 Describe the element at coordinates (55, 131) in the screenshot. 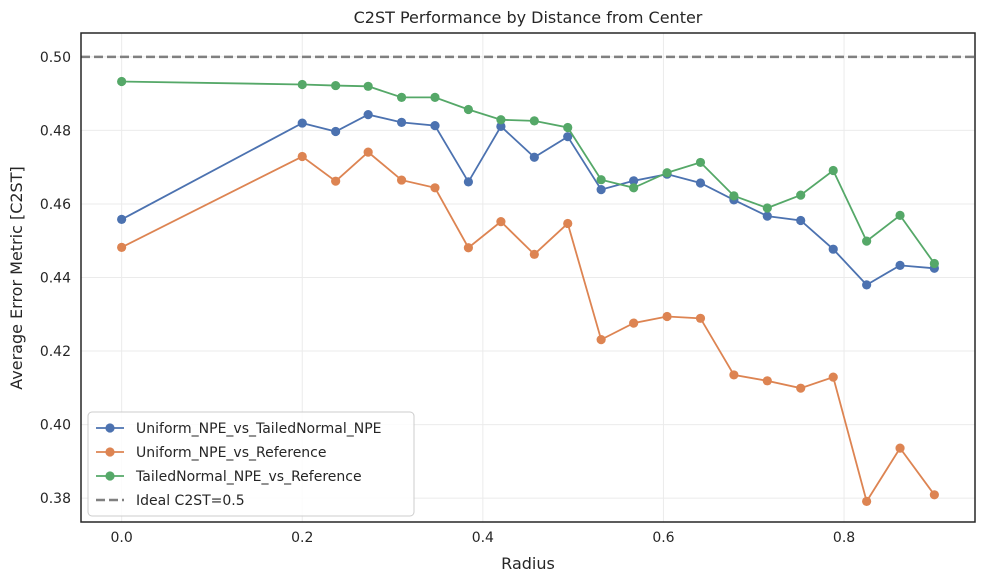

I see `y-tick-label: 0.48` at that location.